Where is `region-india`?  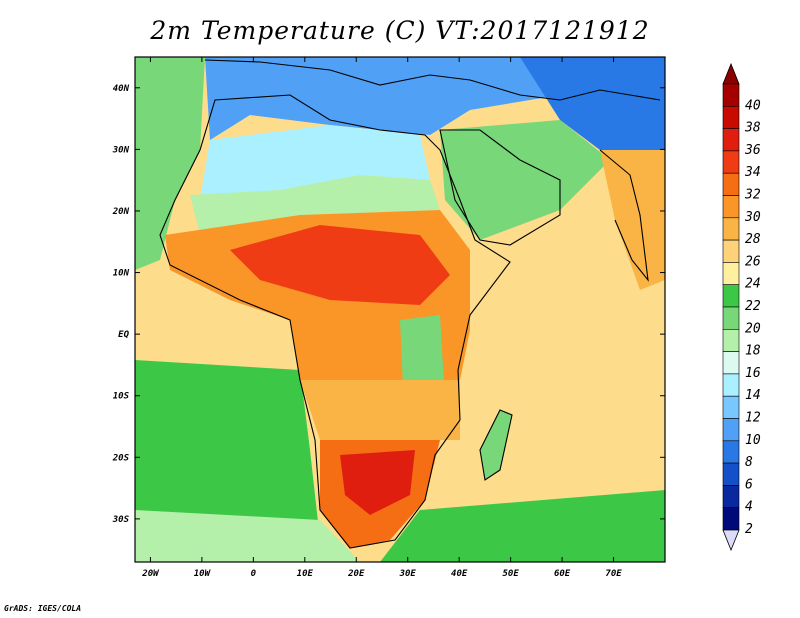 region-india is located at coordinates (632, 220).